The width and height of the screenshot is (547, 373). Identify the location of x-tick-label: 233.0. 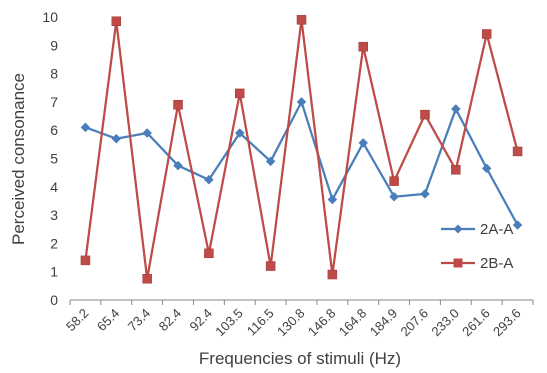
(445, 323).